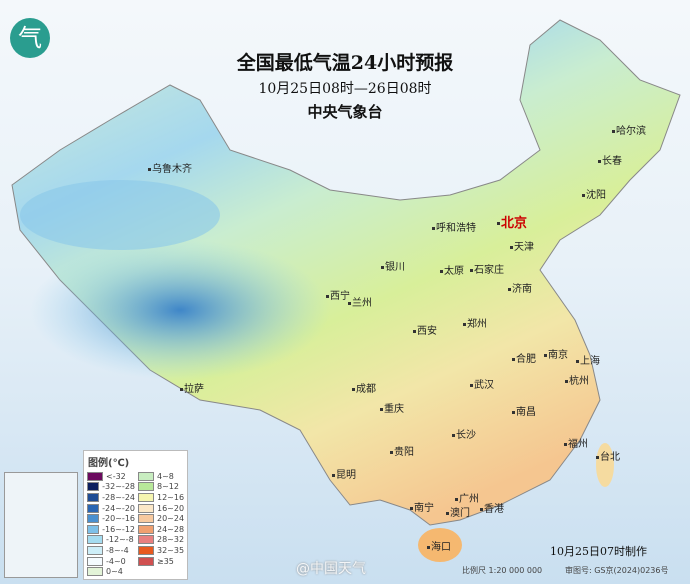 The height and width of the screenshot is (584, 690). I want to click on legend-item: -20~-16, so click(109, 518).